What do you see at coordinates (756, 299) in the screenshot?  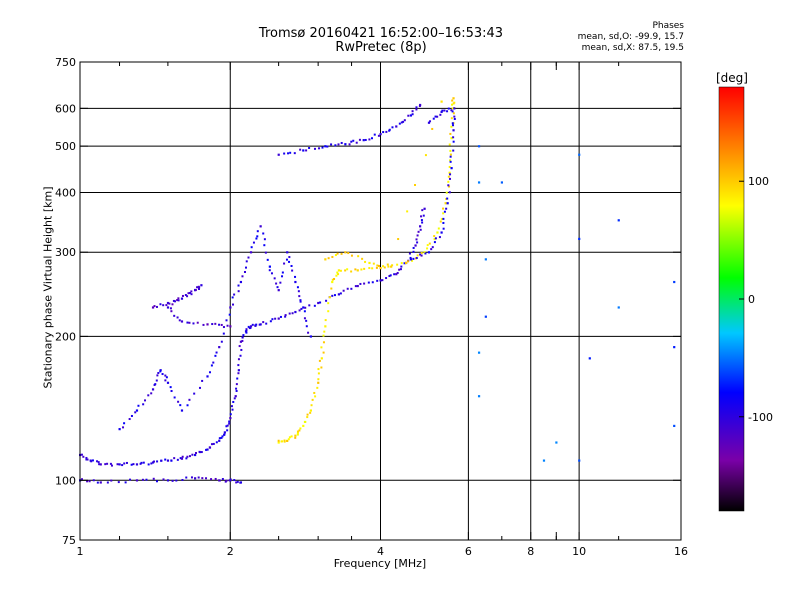 I see `colorbar-ticks: 100 0 -100` at bounding box center [756, 299].